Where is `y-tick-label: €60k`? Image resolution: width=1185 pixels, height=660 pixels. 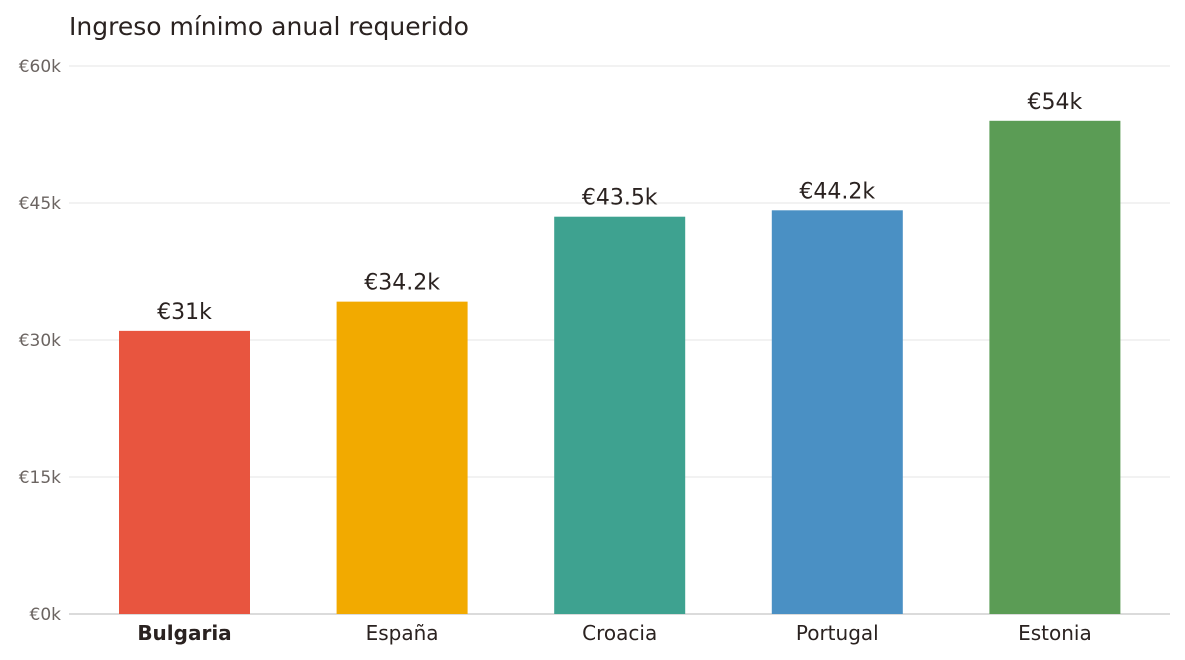
y-tick-label: €60k is located at coordinates (40, 67).